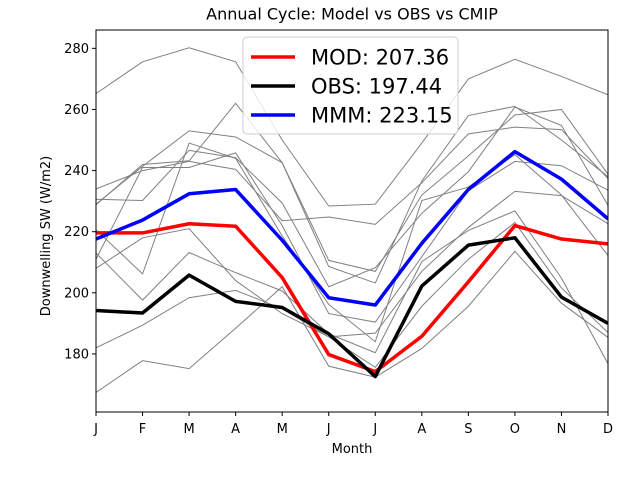  Describe the element at coordinates (46, 236) in the screenshot. I see `y-axis-label: Downwelling SW (W/m2)` at that location.